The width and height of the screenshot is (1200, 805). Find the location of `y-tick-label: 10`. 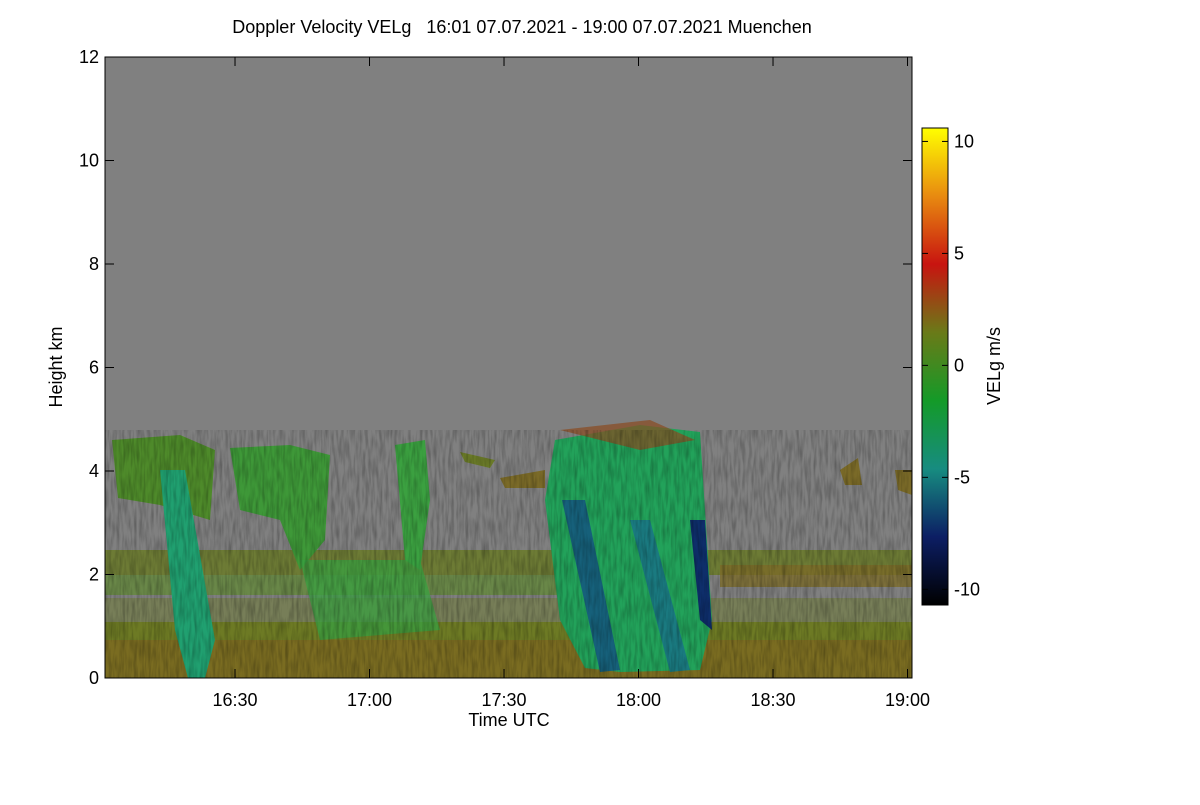

y-tick-label: 10 is located at coordinates (89, 161).